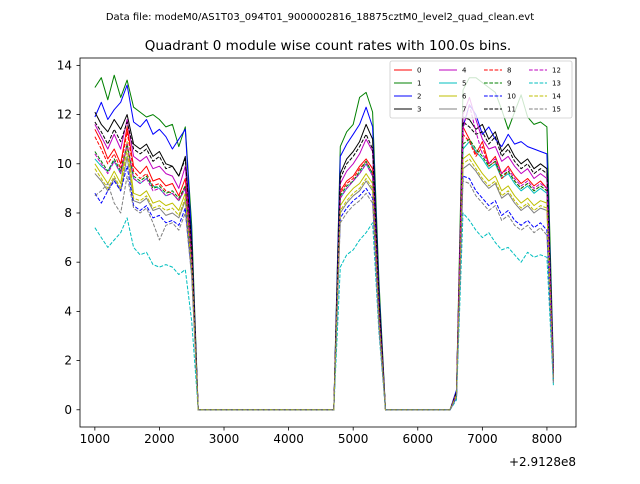 This screenshot has width=640, height=484. I want to click on y-tick-label: 10, so click(64, 164).